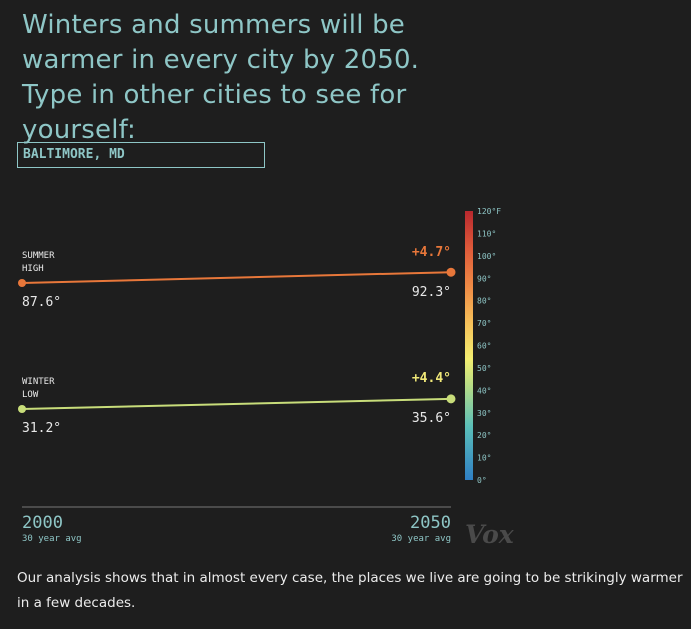 The height and width of the screenshot is (629, 691). Describe the element at coordinates (486, 233) in the screenshot. I see `scale-tick-label: 110°` at that location.